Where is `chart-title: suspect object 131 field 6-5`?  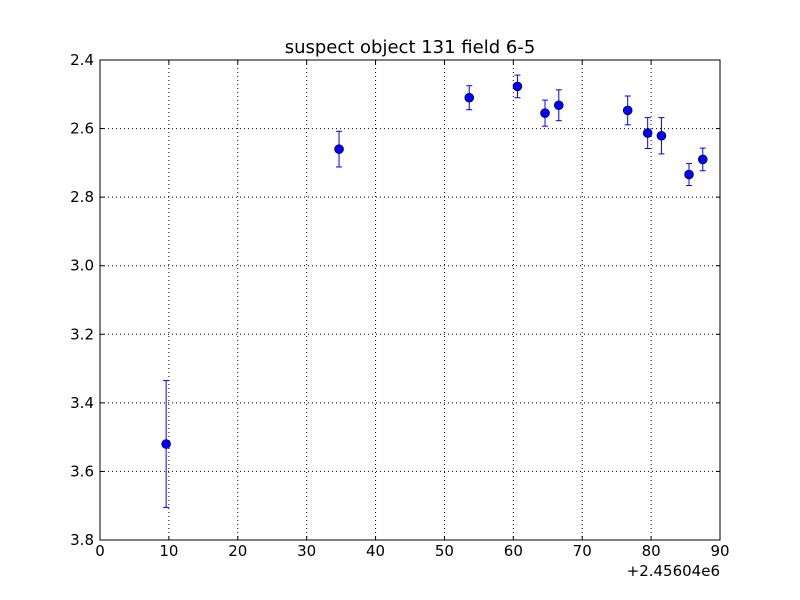 chart-title: suspect object 131 field 6-5 is located at coordinates (410, 47).